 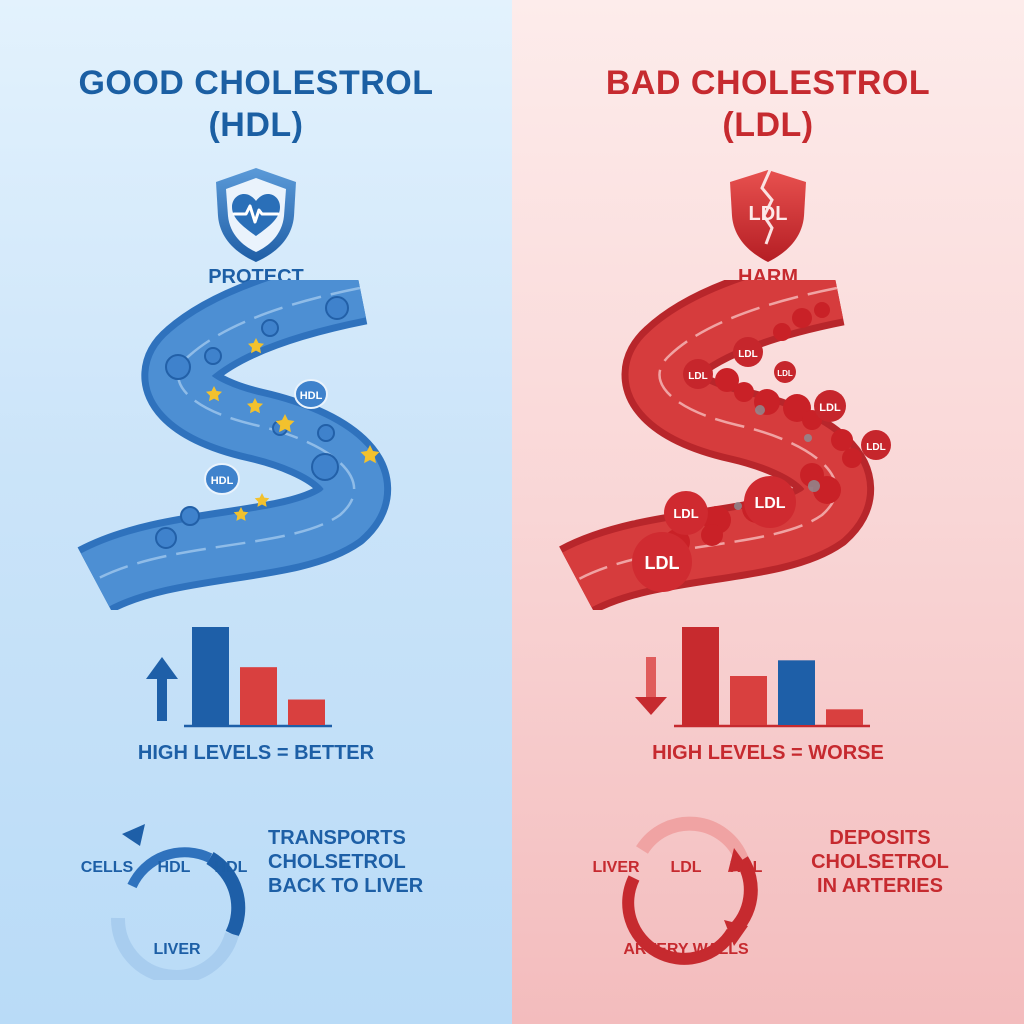 What do you see at coordinates (226, 894) in the screenshot?
I see `cycle-arc-right` at bounding box center [226, 894].